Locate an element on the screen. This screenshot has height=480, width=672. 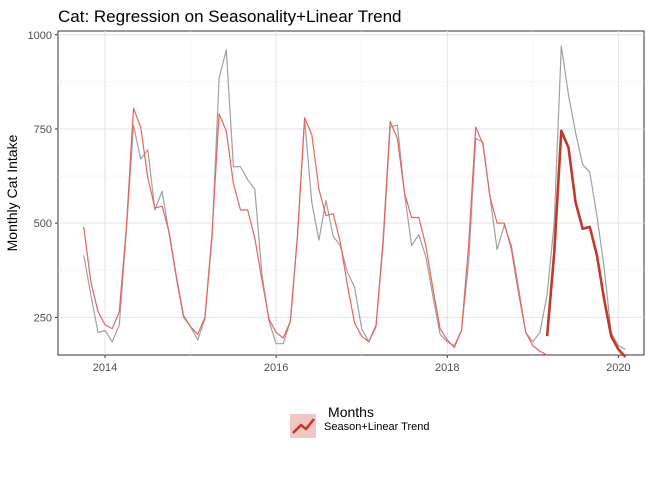
legend-key-line is located at coordinates (304, 426).